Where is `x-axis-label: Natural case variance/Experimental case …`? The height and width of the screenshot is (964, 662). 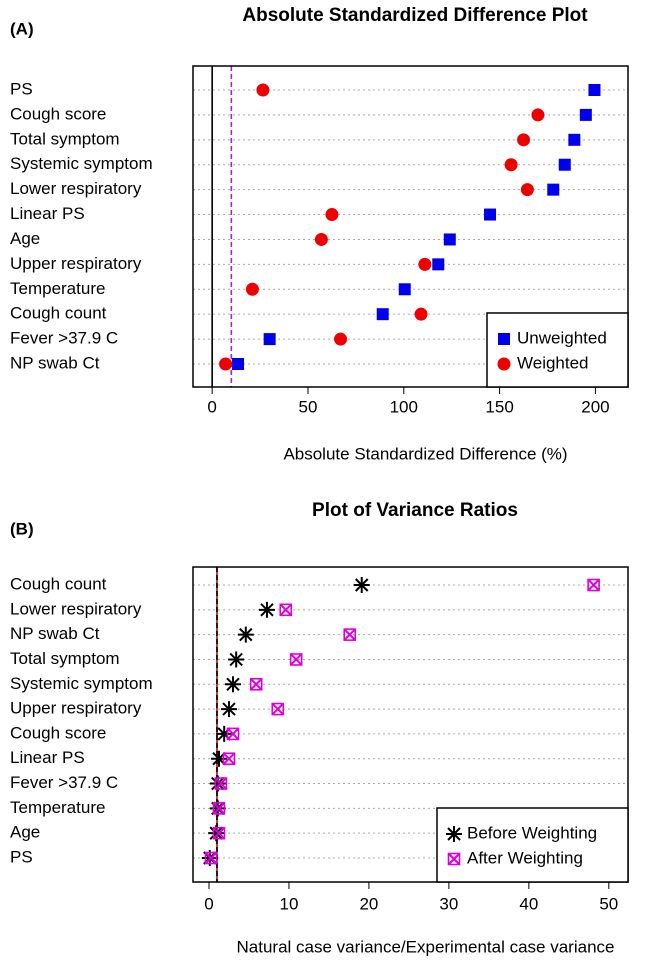 x-axis-label: Natural case variance/Experimental case … is located at coordinates (426, 946).